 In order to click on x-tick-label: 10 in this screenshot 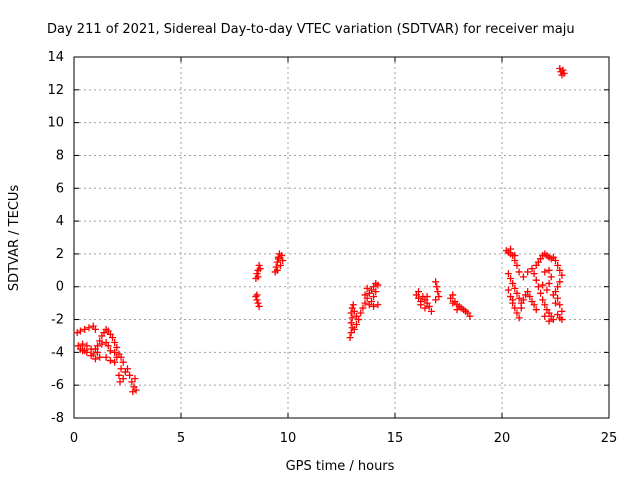, I will do `click(288, 438)`.